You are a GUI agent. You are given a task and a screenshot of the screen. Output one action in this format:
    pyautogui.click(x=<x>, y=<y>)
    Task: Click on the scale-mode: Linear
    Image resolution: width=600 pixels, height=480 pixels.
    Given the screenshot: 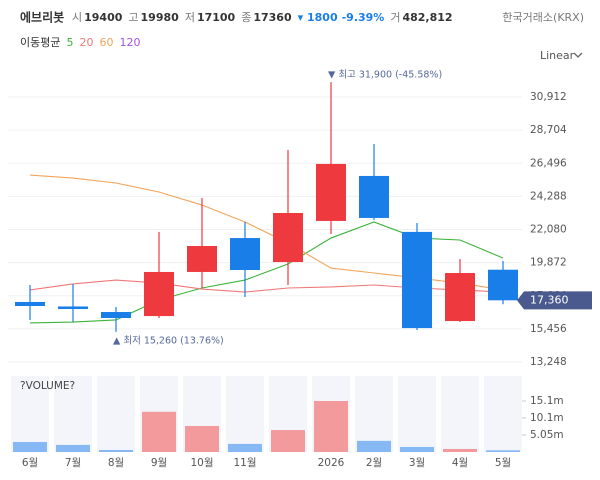 What is the action you would take?
    pyautogui.click(x=557, y=55)
    